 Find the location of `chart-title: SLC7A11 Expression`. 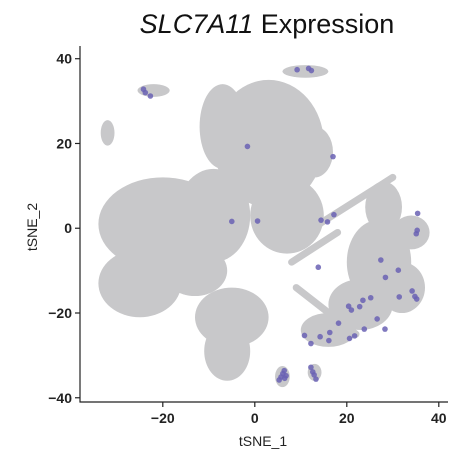

chart-title: SLC7A11 Expression is located at coordinates (267, 24).